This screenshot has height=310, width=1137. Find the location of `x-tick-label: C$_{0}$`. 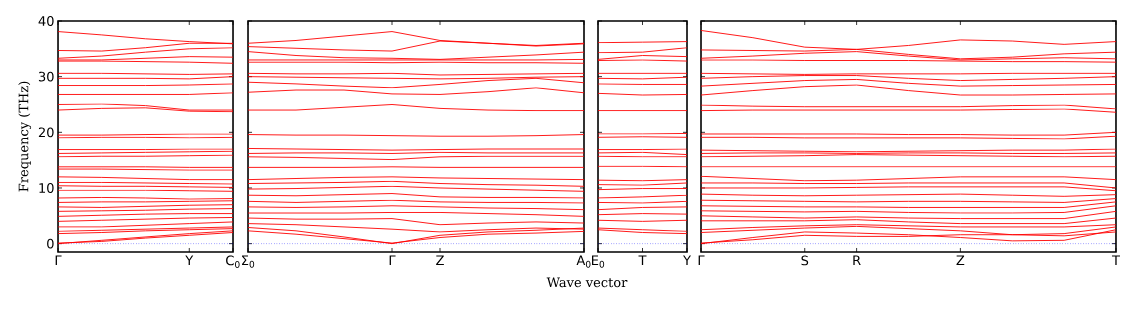

x-tick-label: C$_{0}$ is located at coordinates (233, 261).